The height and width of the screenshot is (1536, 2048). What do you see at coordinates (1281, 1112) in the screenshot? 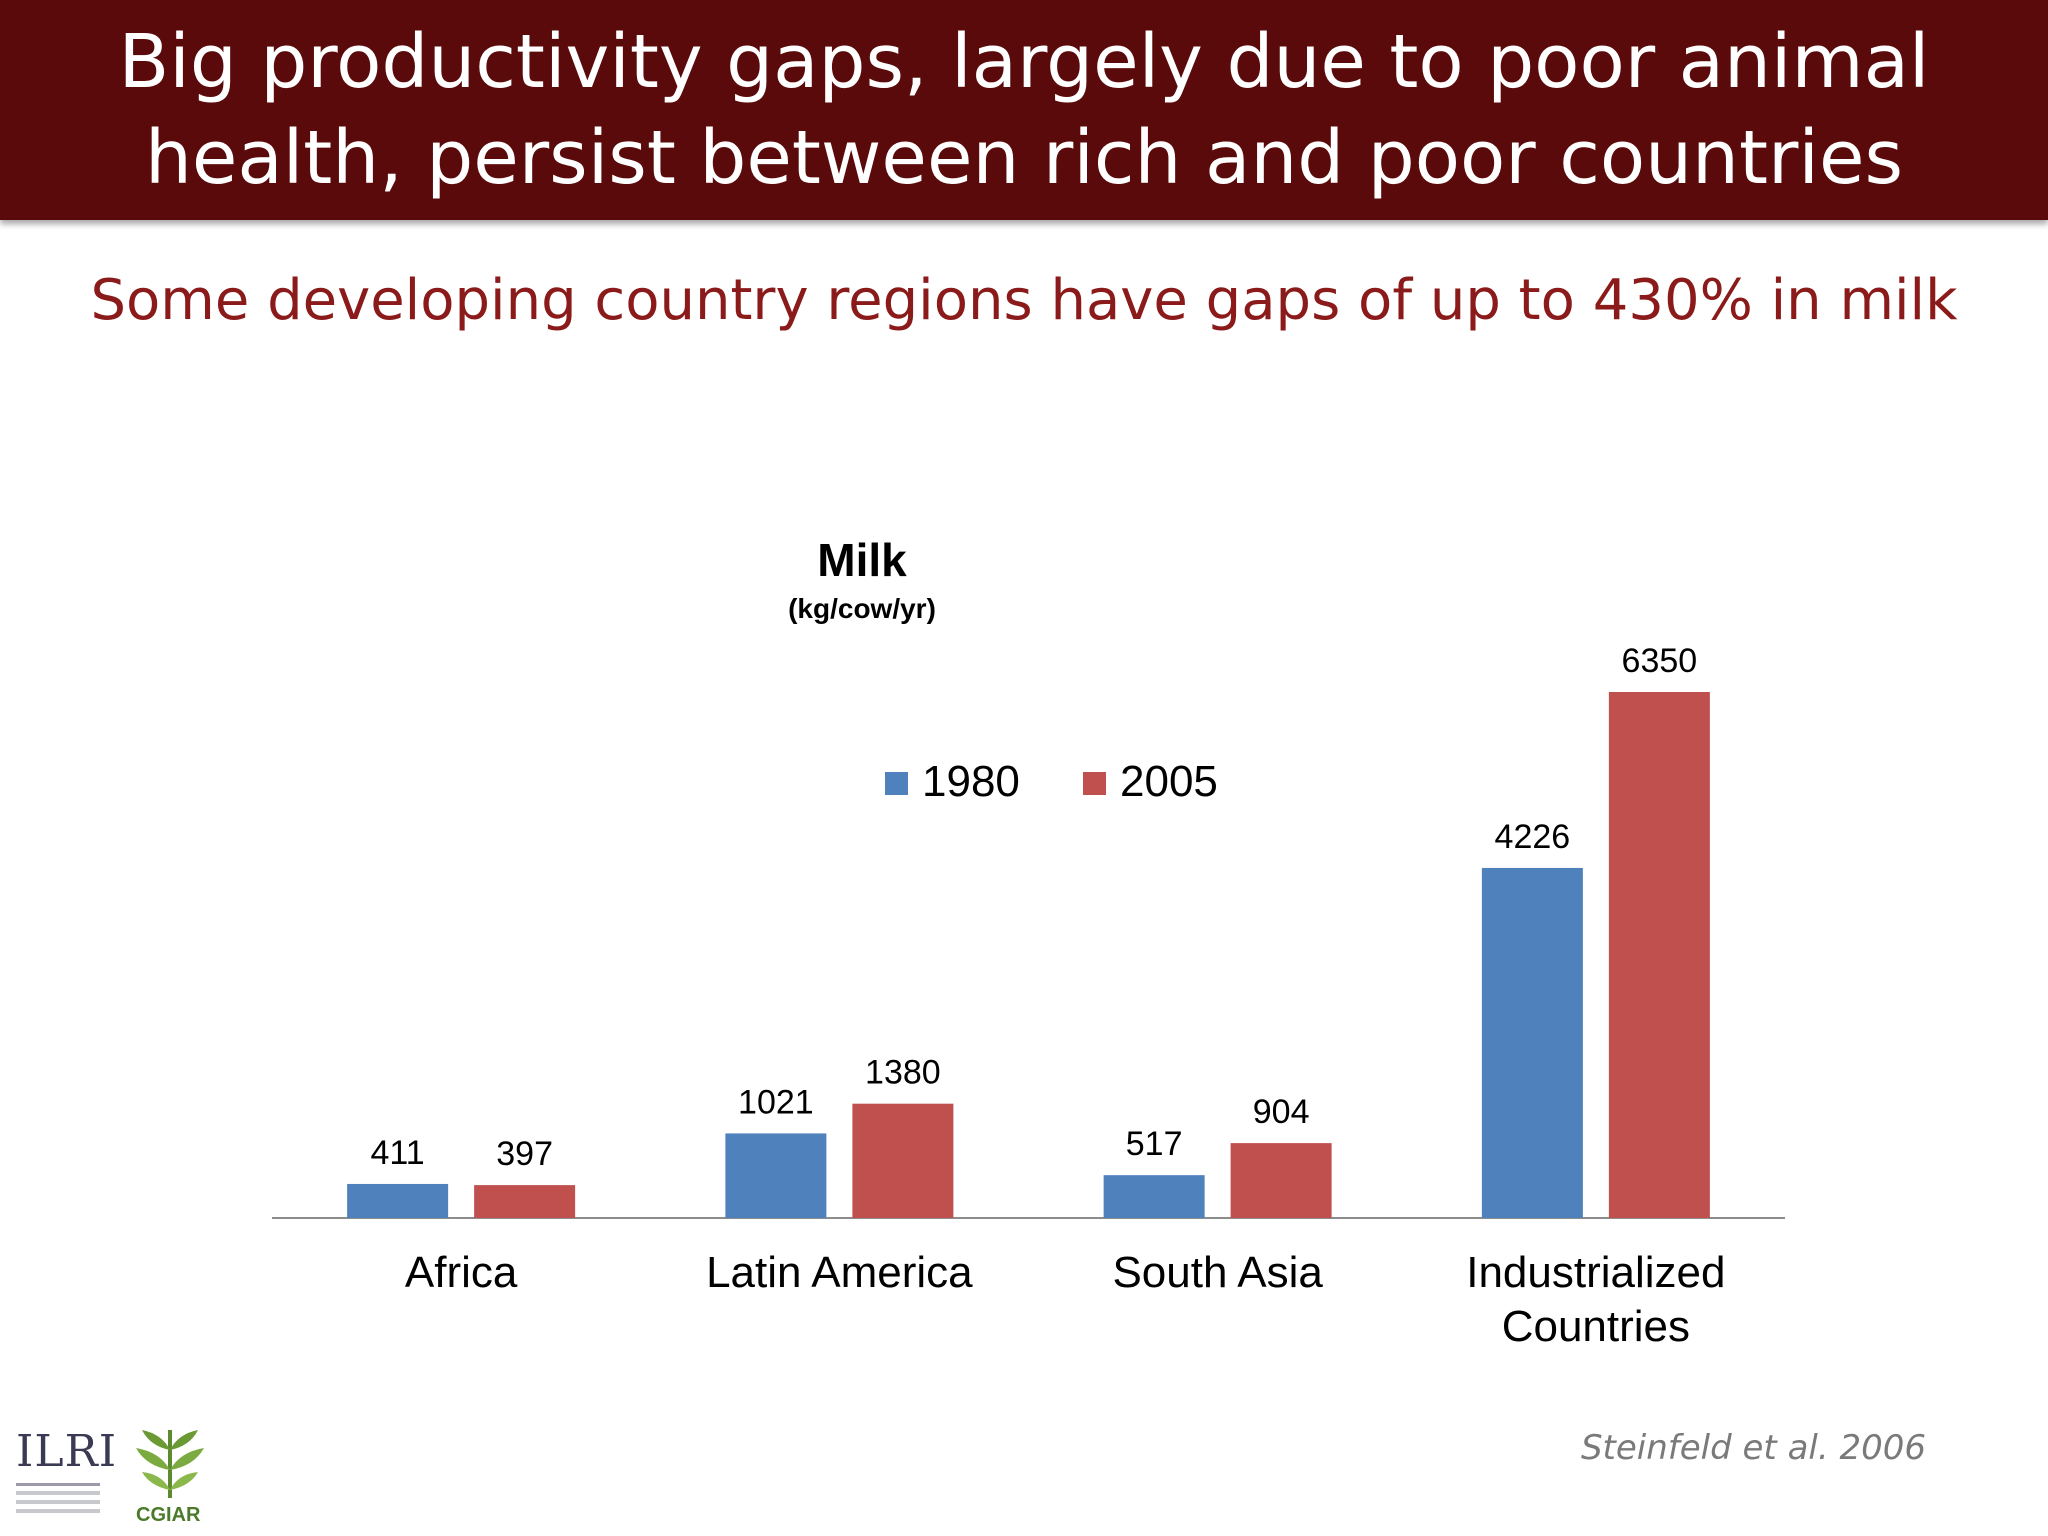
I see `data-label-2005-2: 904` at bounding box center [1281, 1112].